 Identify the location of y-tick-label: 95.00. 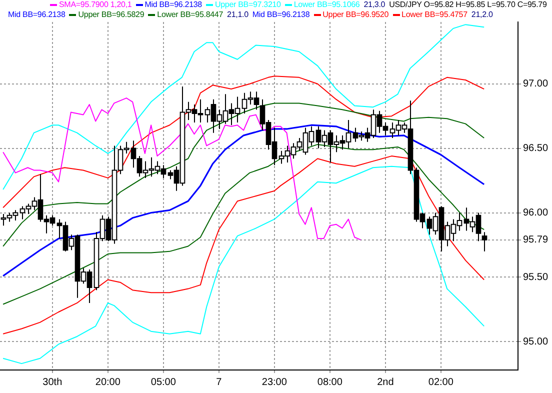
(535, 342).